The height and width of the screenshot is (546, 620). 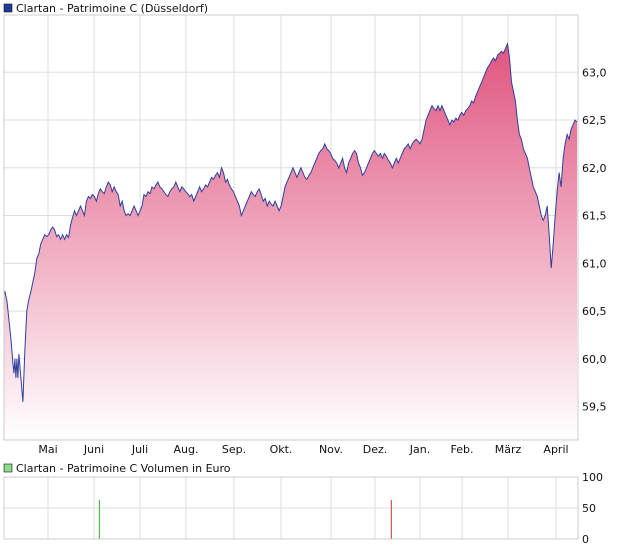 I want to click on y-tick-label: 60,0, so click(x=594, y=359).